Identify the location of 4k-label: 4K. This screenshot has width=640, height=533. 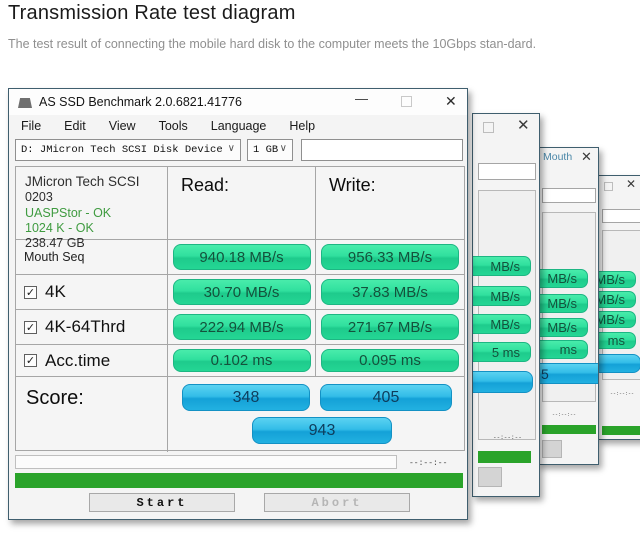
(55, 291).